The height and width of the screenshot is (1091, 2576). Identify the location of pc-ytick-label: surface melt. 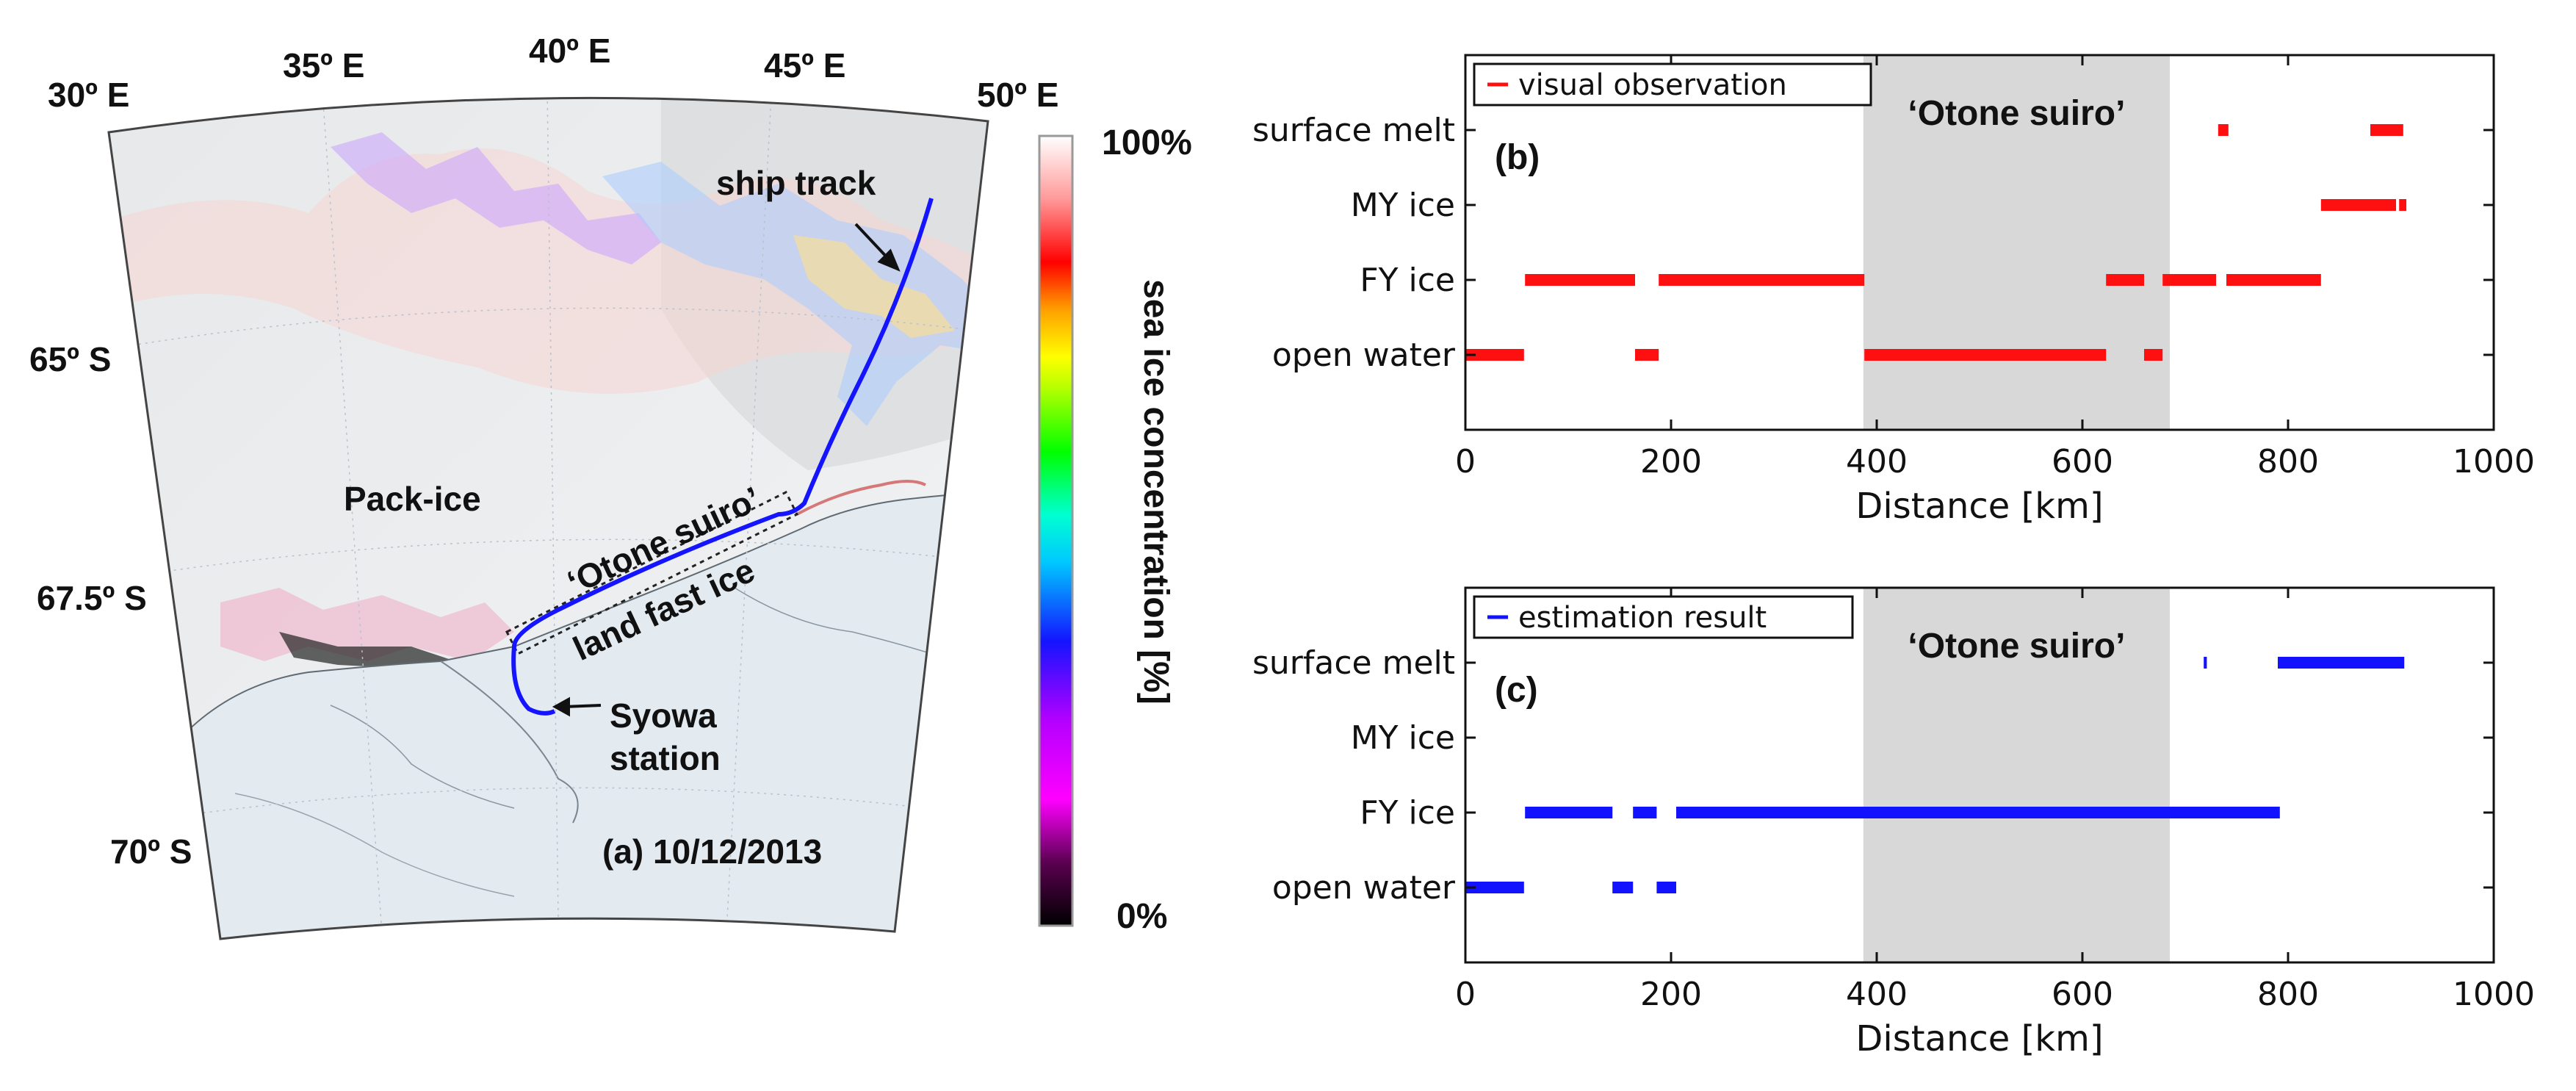
(1353, 663).